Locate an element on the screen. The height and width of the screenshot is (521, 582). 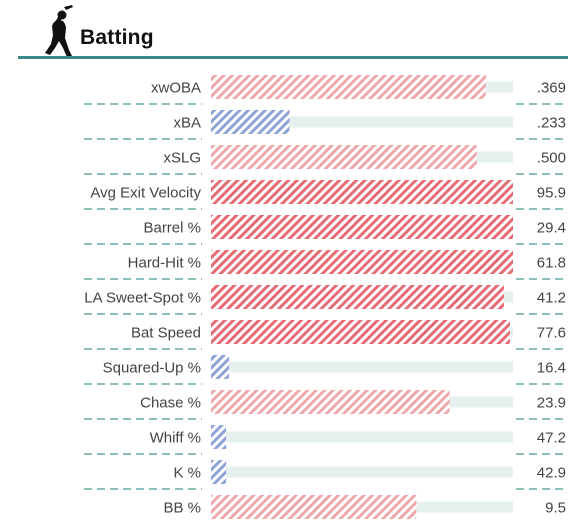
stat-row: Chase % 23.9 is located at coordinates (325, 405).